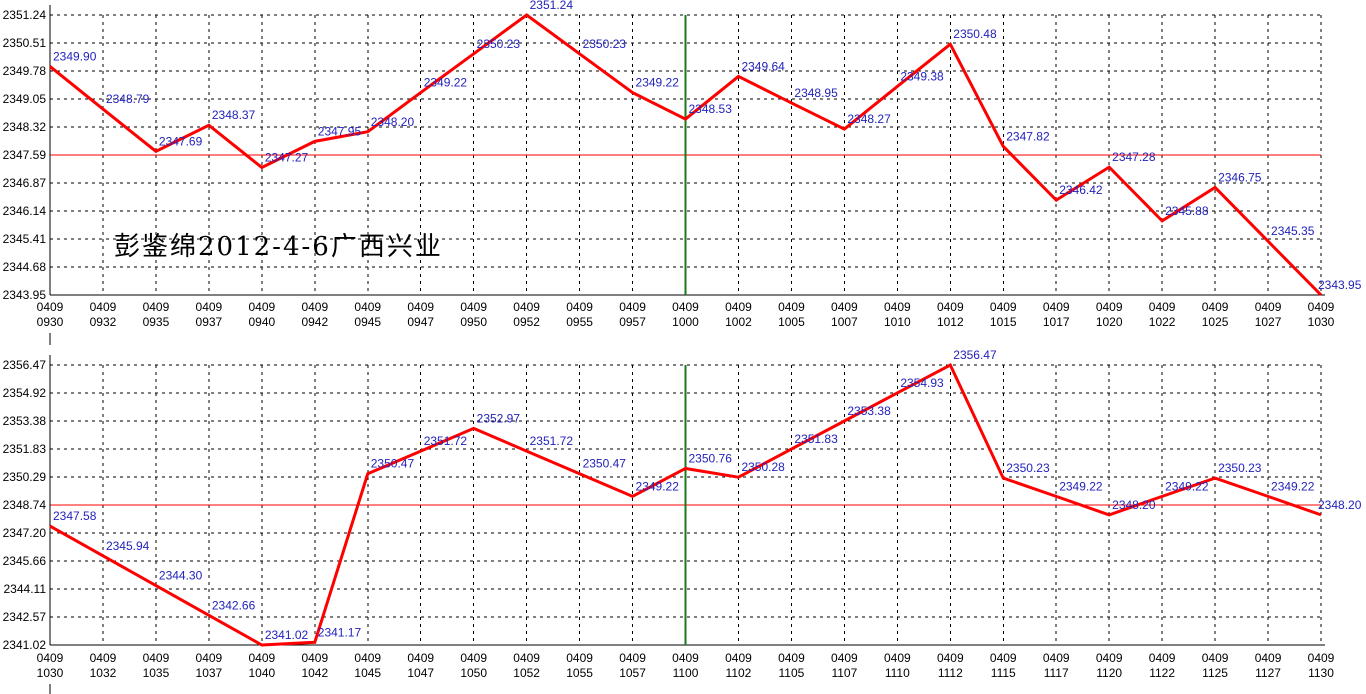  I want to click on svg-text: 2349.05, so click(25, 99).